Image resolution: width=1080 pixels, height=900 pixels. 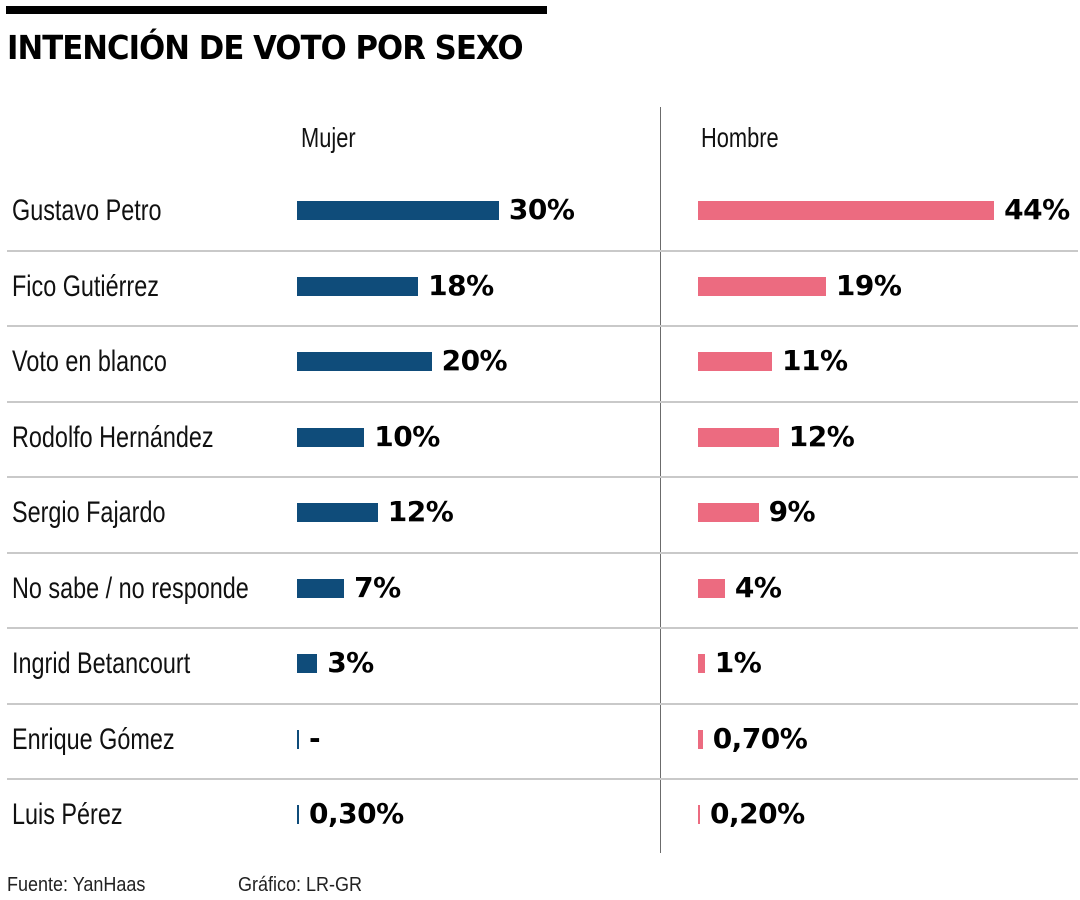 What do you see at coordinates (757, 813) in the screenshot?
I see `value-label-hombre: 0,20%` at bounding box center [757, 813].